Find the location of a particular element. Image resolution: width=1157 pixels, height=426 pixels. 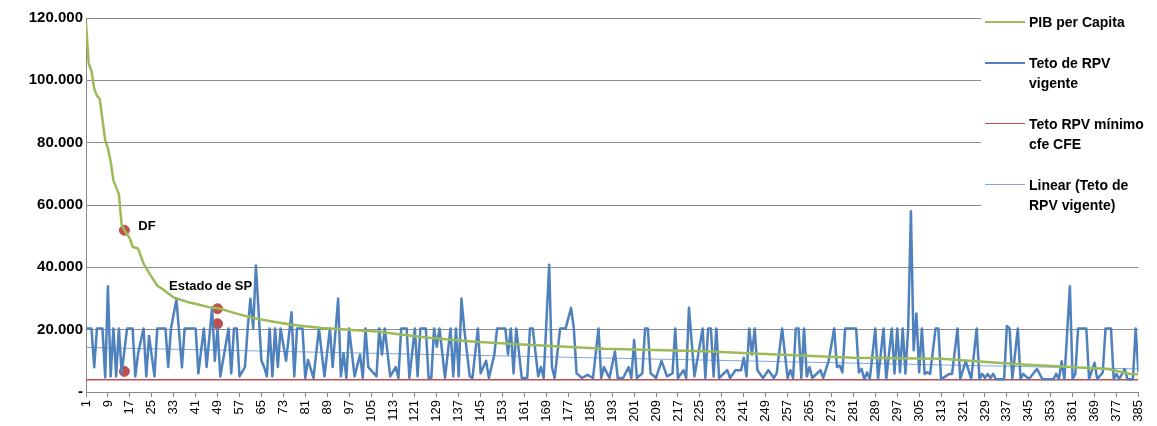

x-tick-label: 129 is located at coordinates (436, 411).